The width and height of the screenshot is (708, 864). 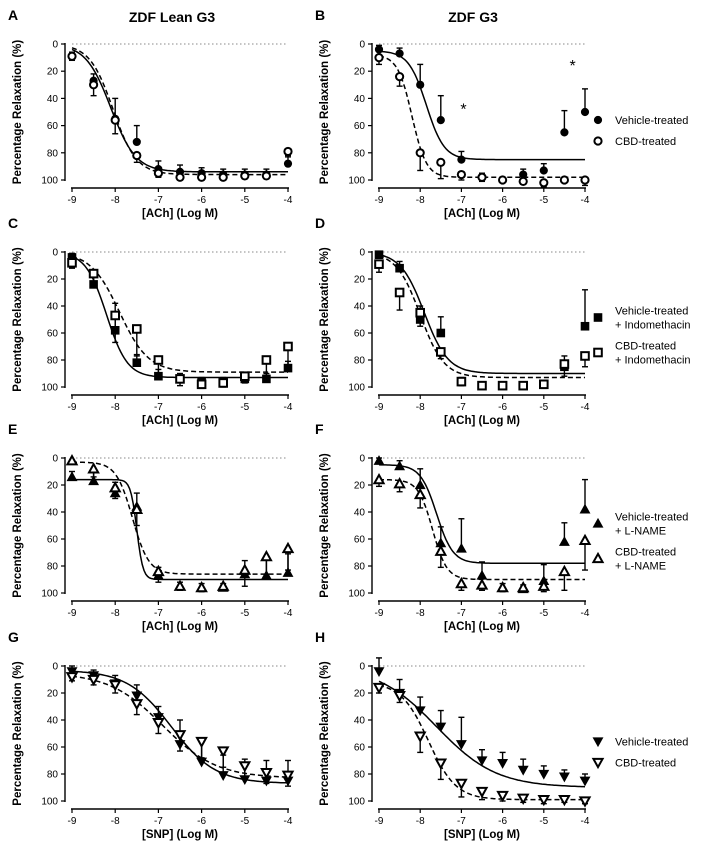 I want to click on panel-letter: E, so click(x=12, y=429).